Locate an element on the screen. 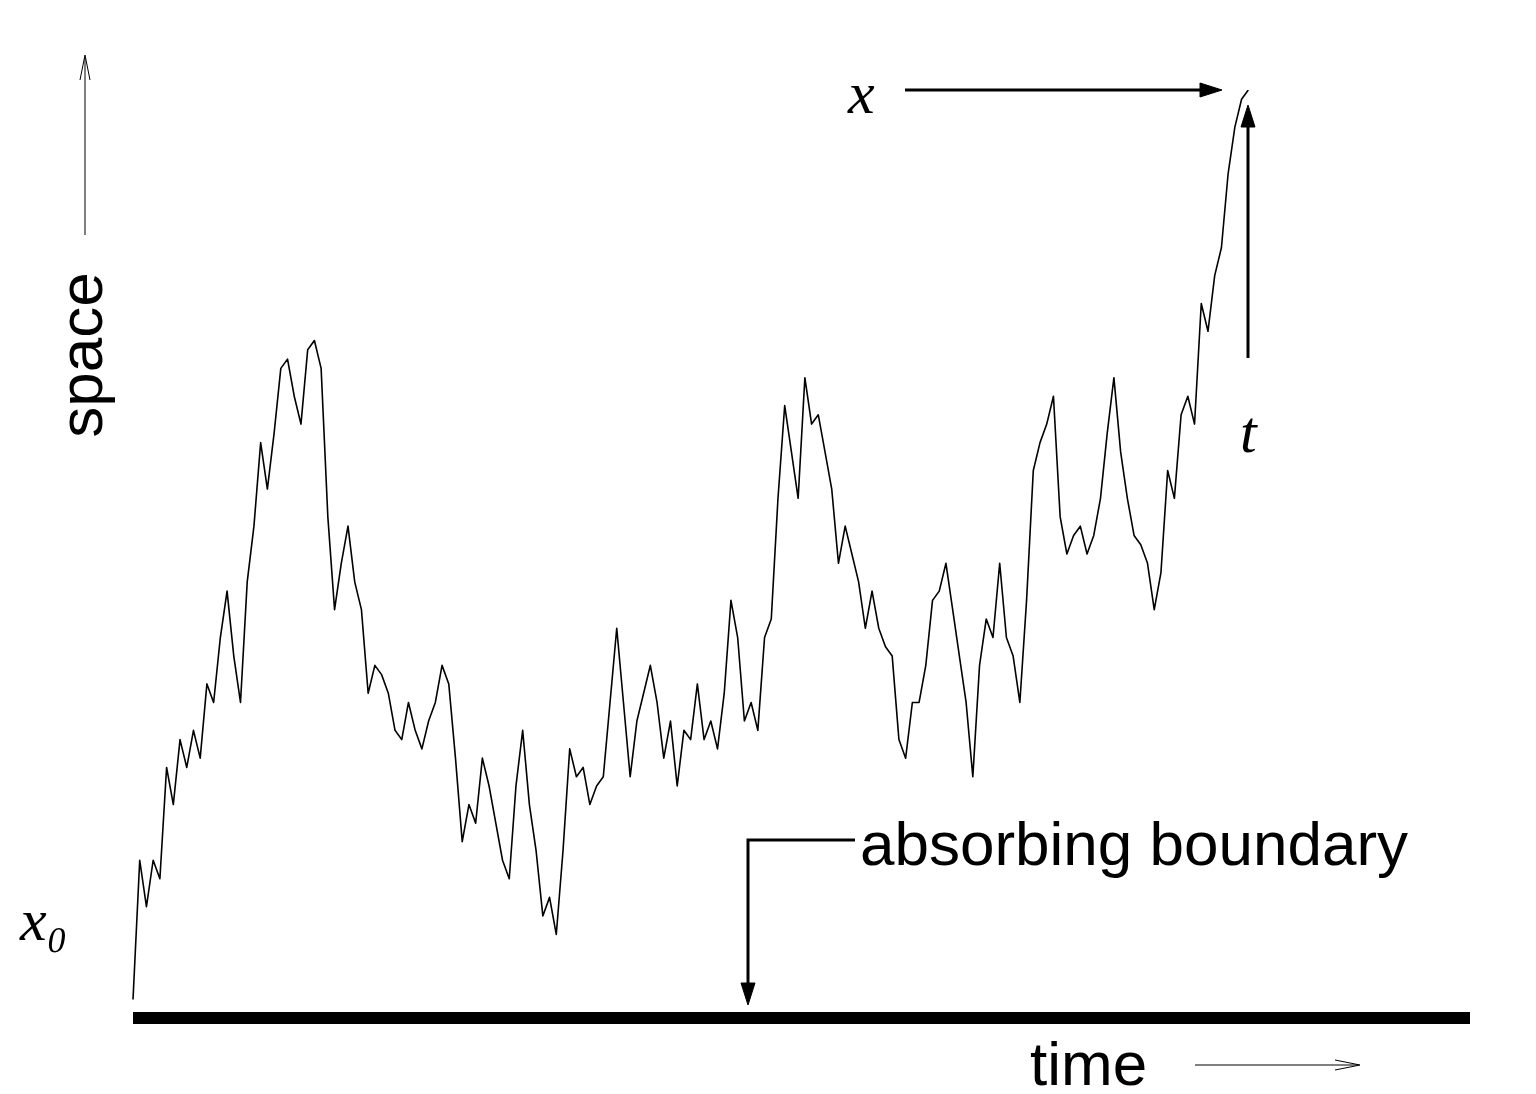  x-axis-title: time is located at coordinates (1089, 1061).